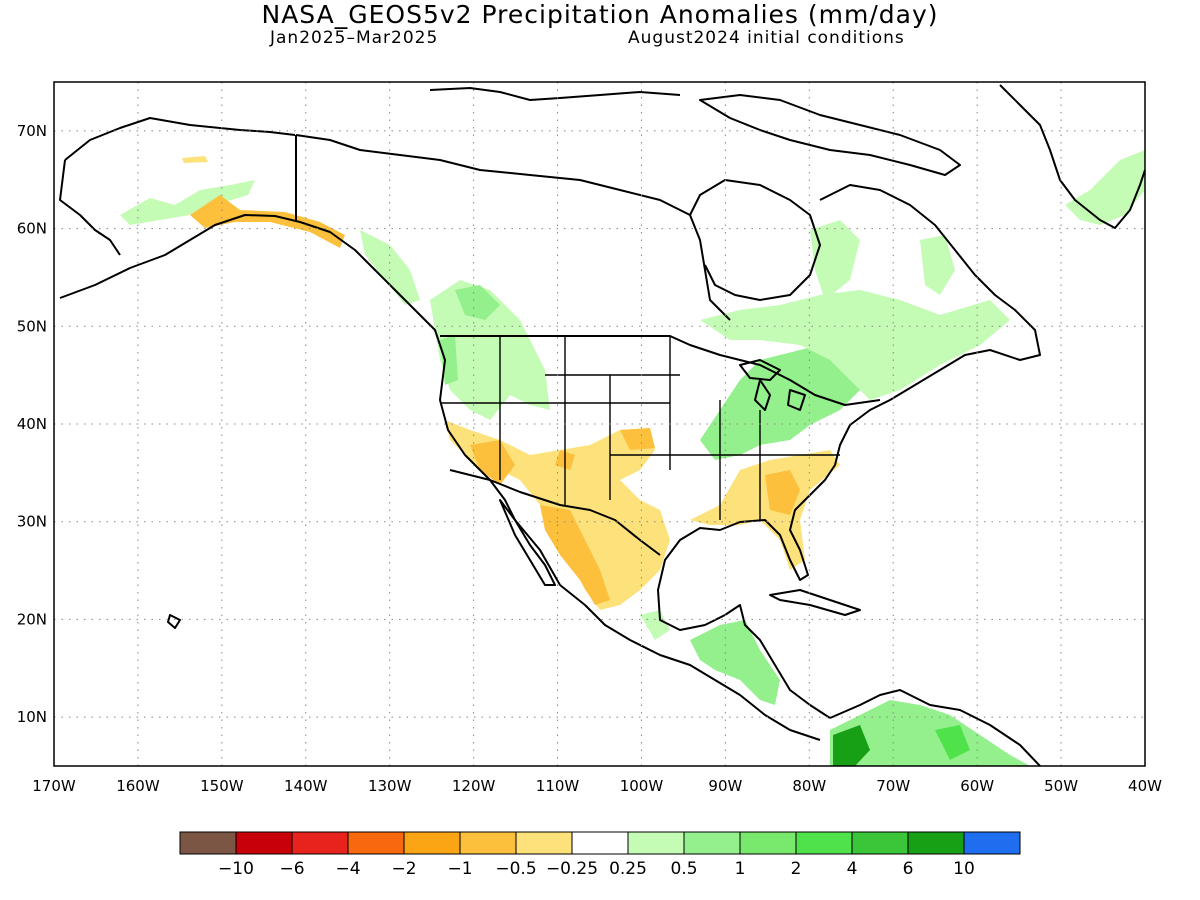 This screenshot has height=900, width=1200. What do you see at coordinates (32, 229) in the screenshot?
I see `lat-tick-label: 60N` at bounding box center [32, 229].